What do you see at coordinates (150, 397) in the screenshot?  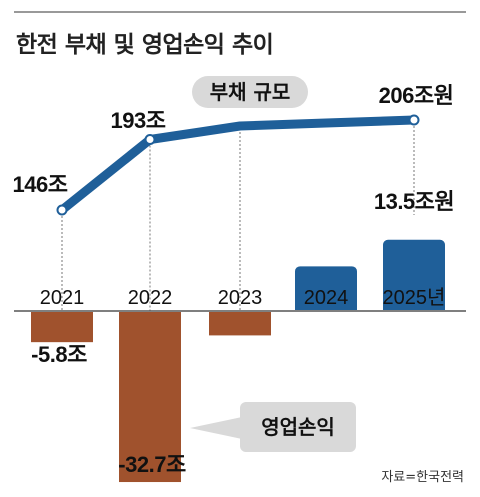 I see `profit-bar-2022` at bounding box center [150, 397].